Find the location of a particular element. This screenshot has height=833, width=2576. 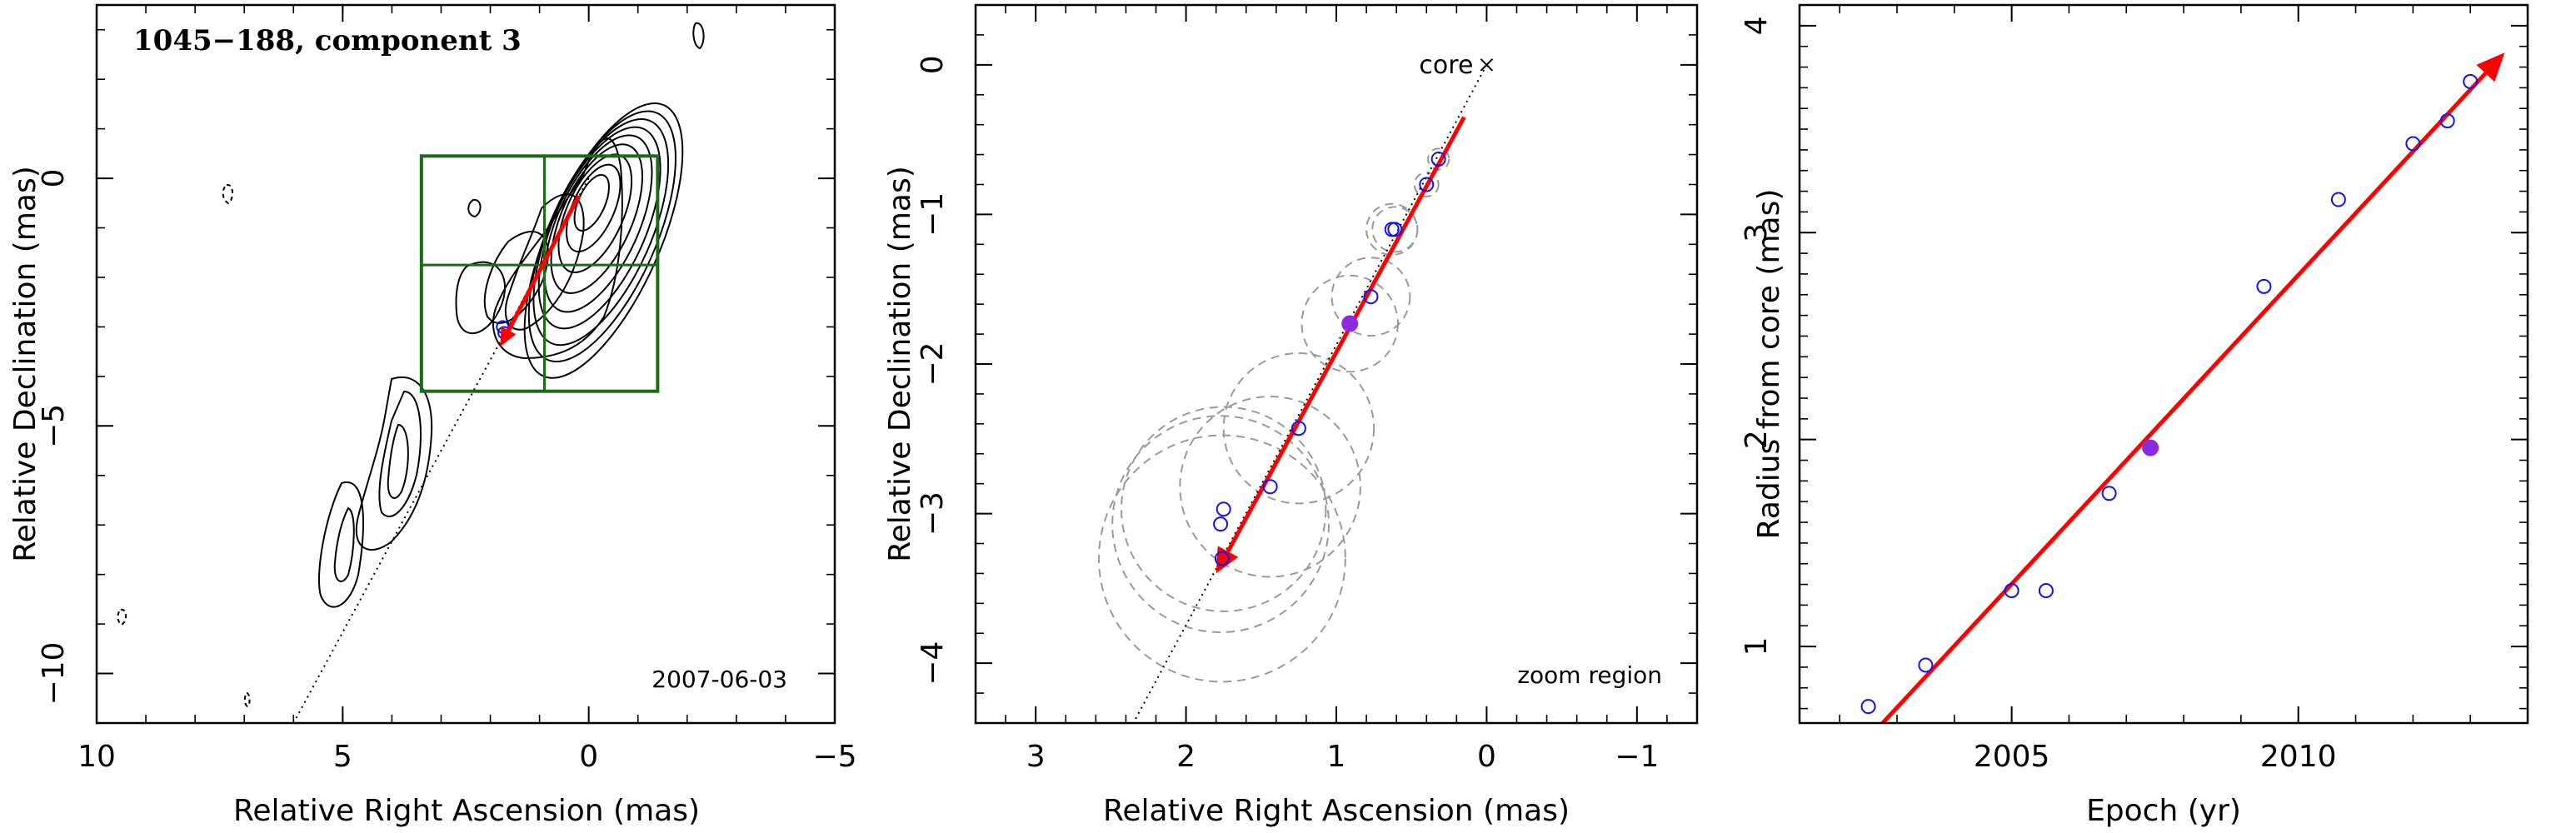

x-tick-label: −5 is located at coordinates (834, 757).